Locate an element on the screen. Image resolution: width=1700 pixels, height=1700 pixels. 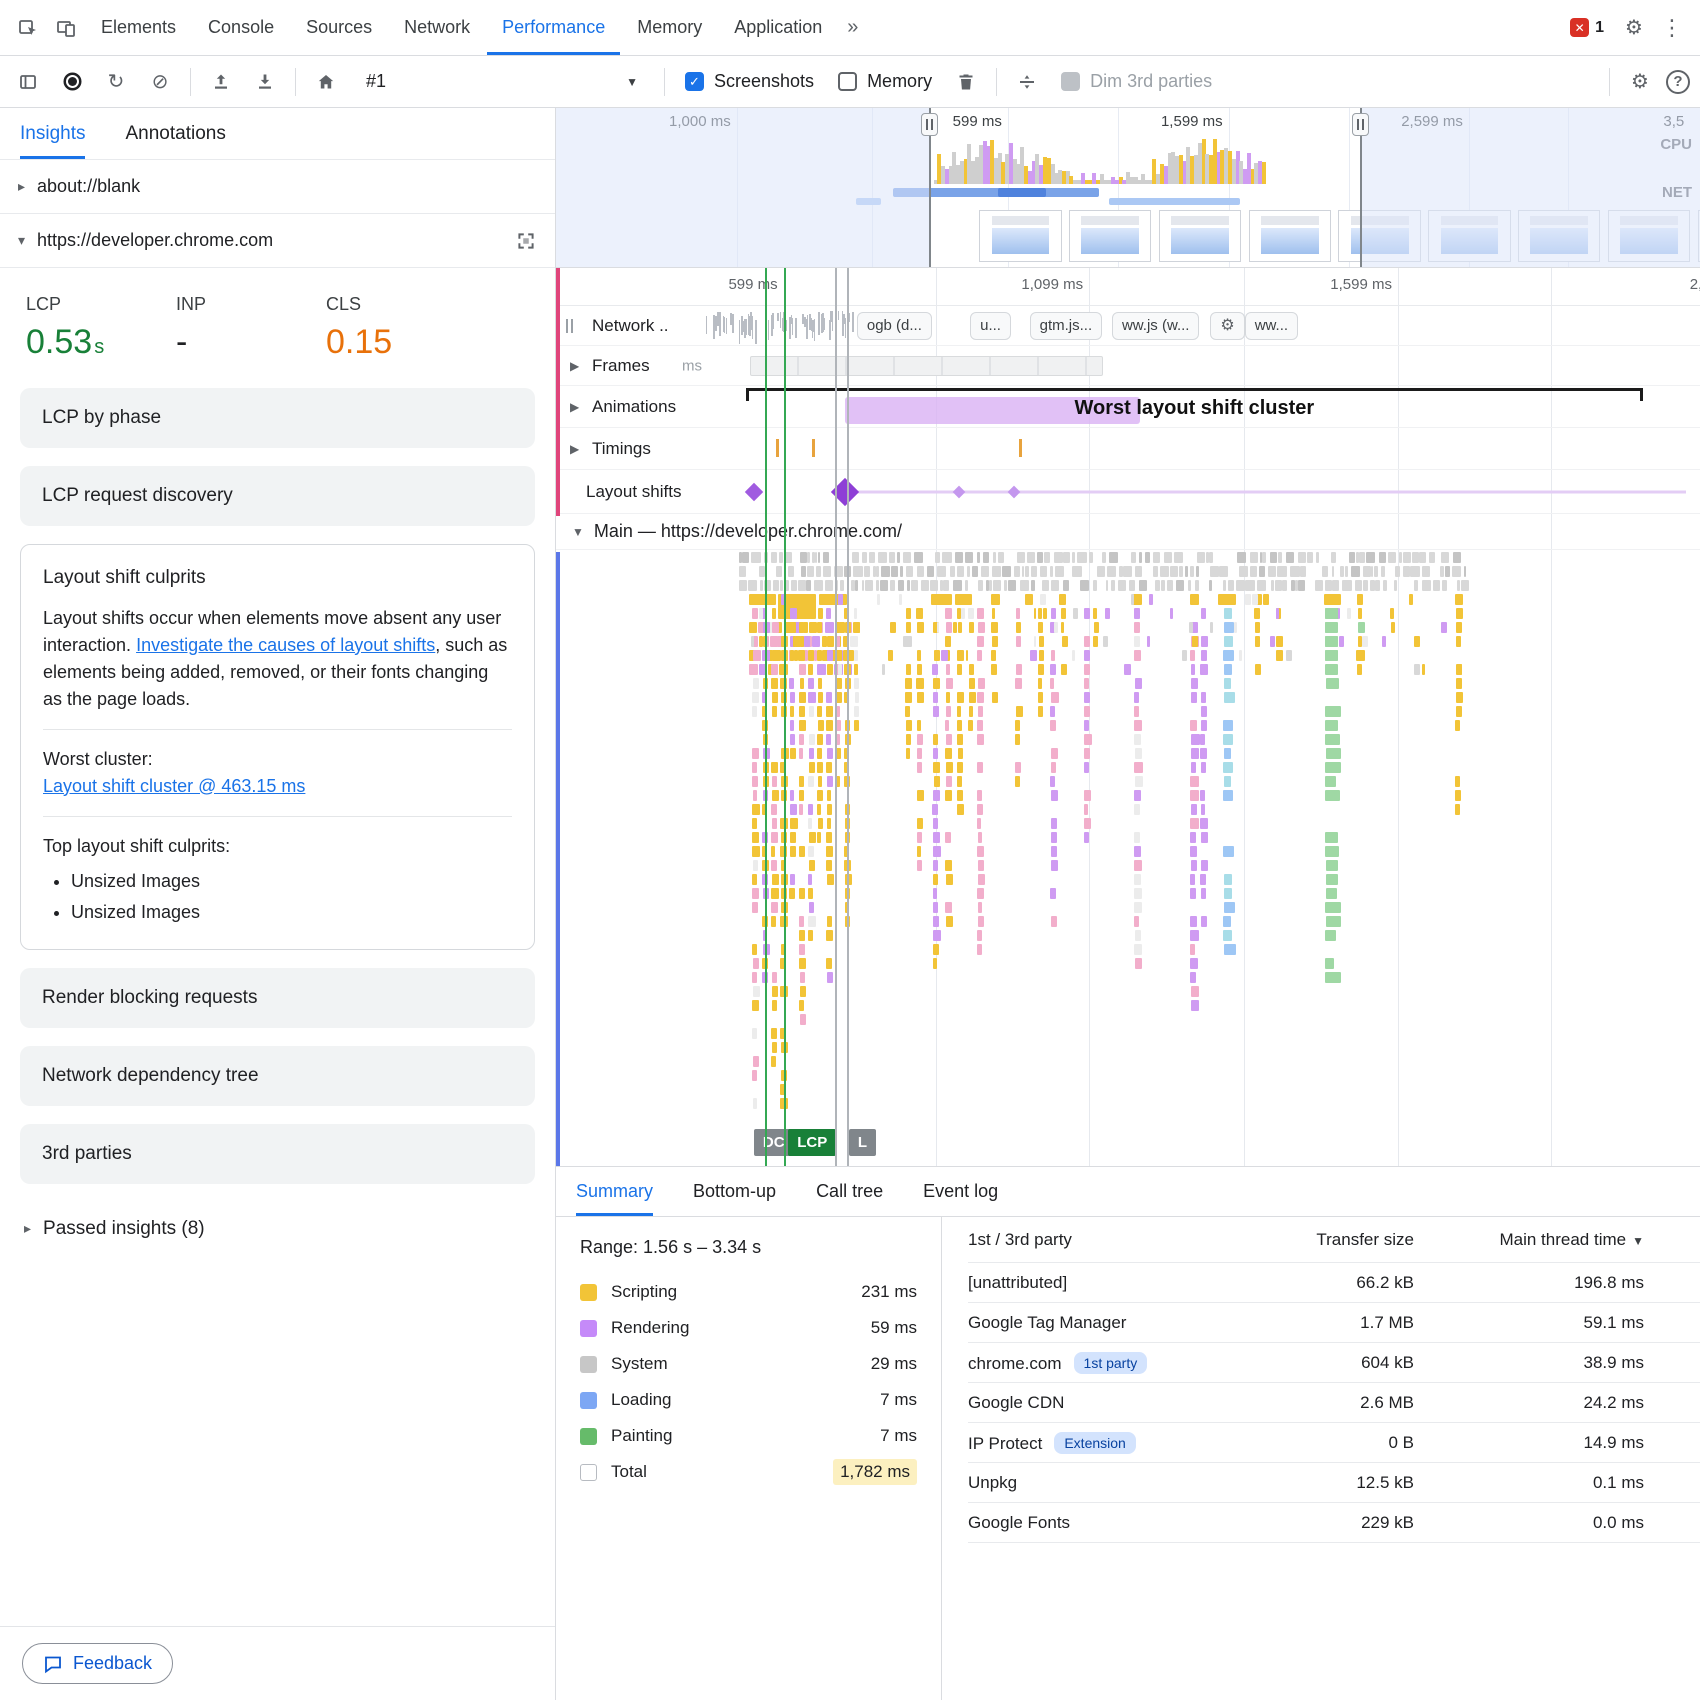
tab-console: Console is located at coordinates (241, 27).